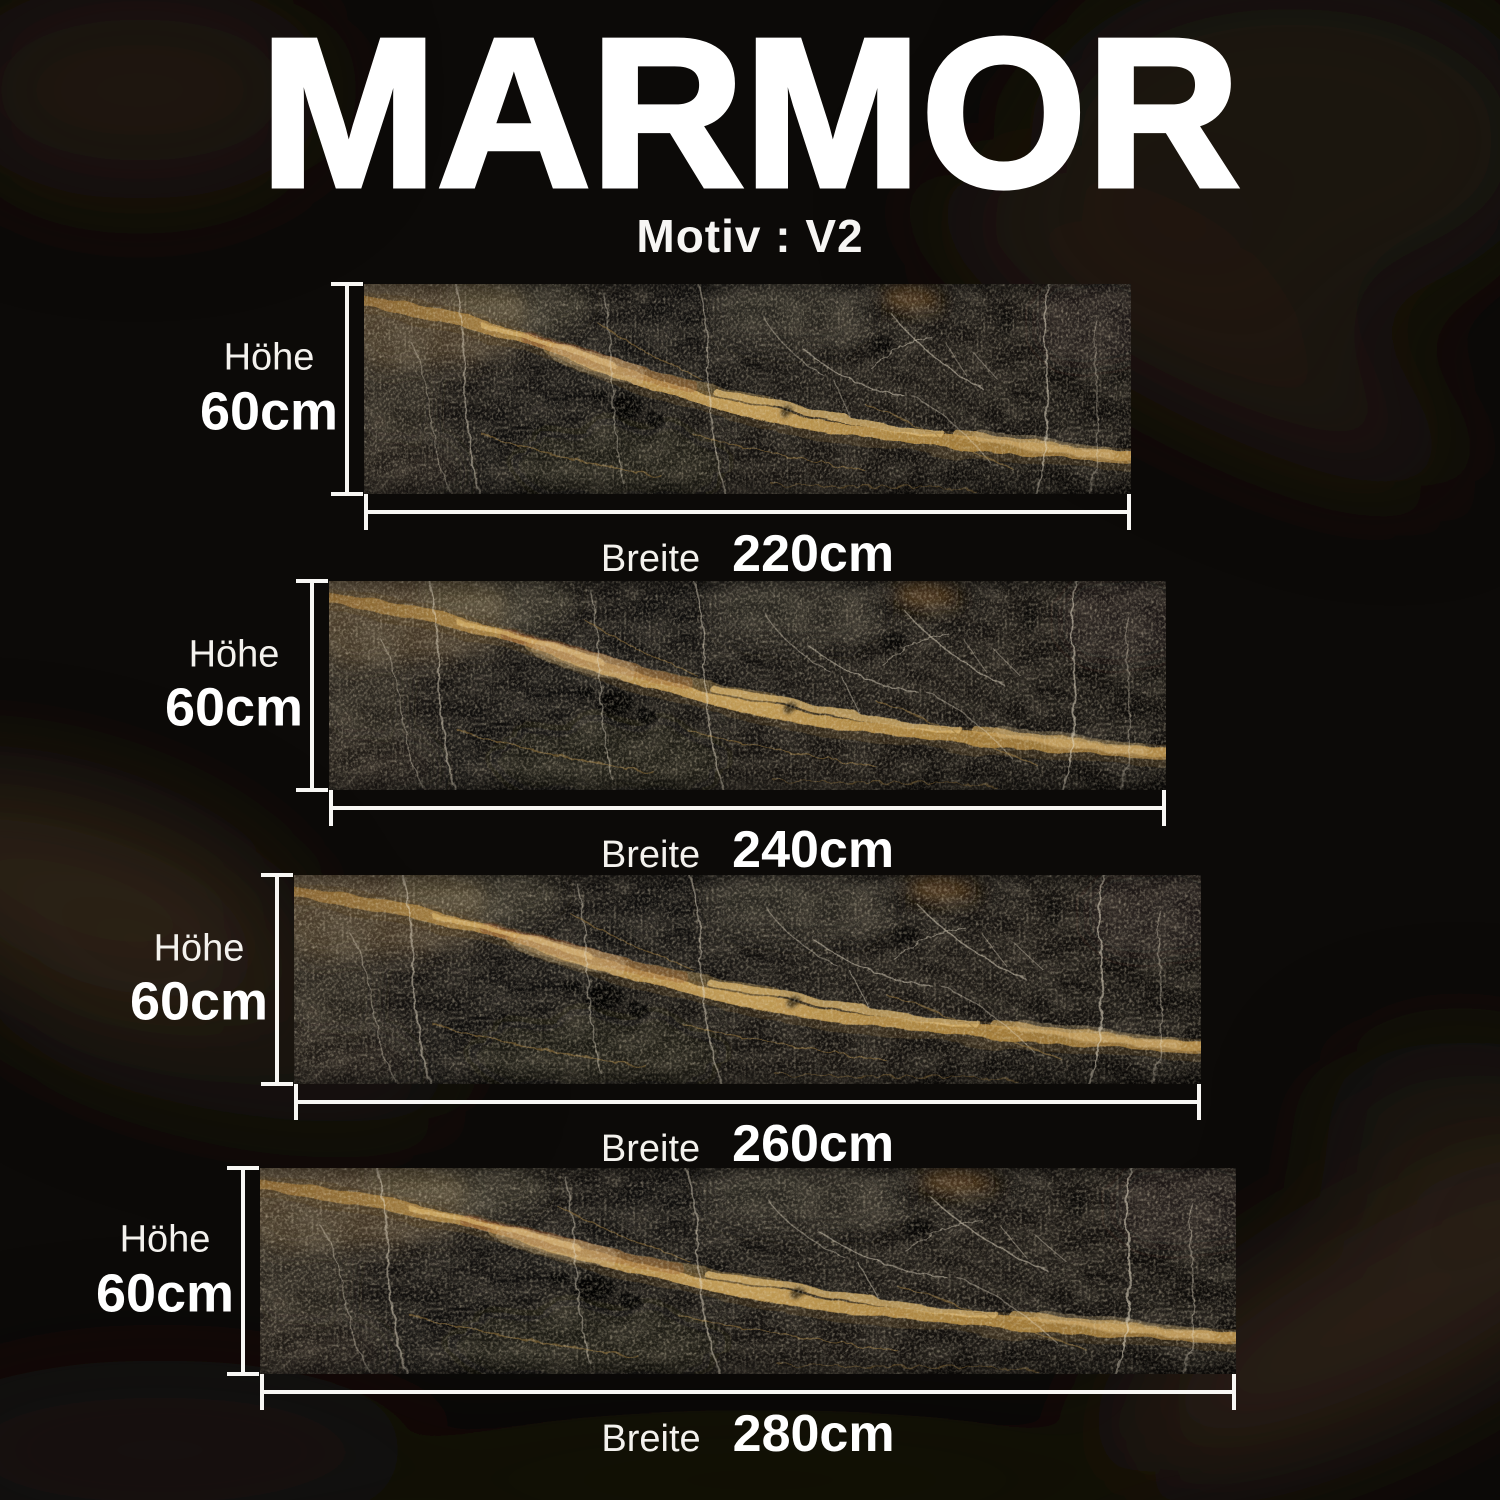  I want to click on width-label-group: Breite 280cm, so click(748, 1434).